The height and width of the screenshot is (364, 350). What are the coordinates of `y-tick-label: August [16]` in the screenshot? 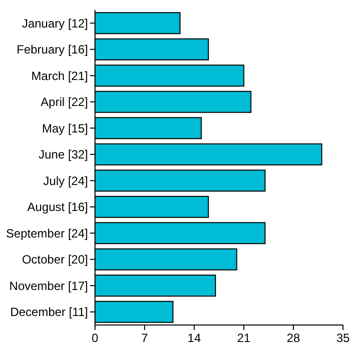 It's located at (57, 207).